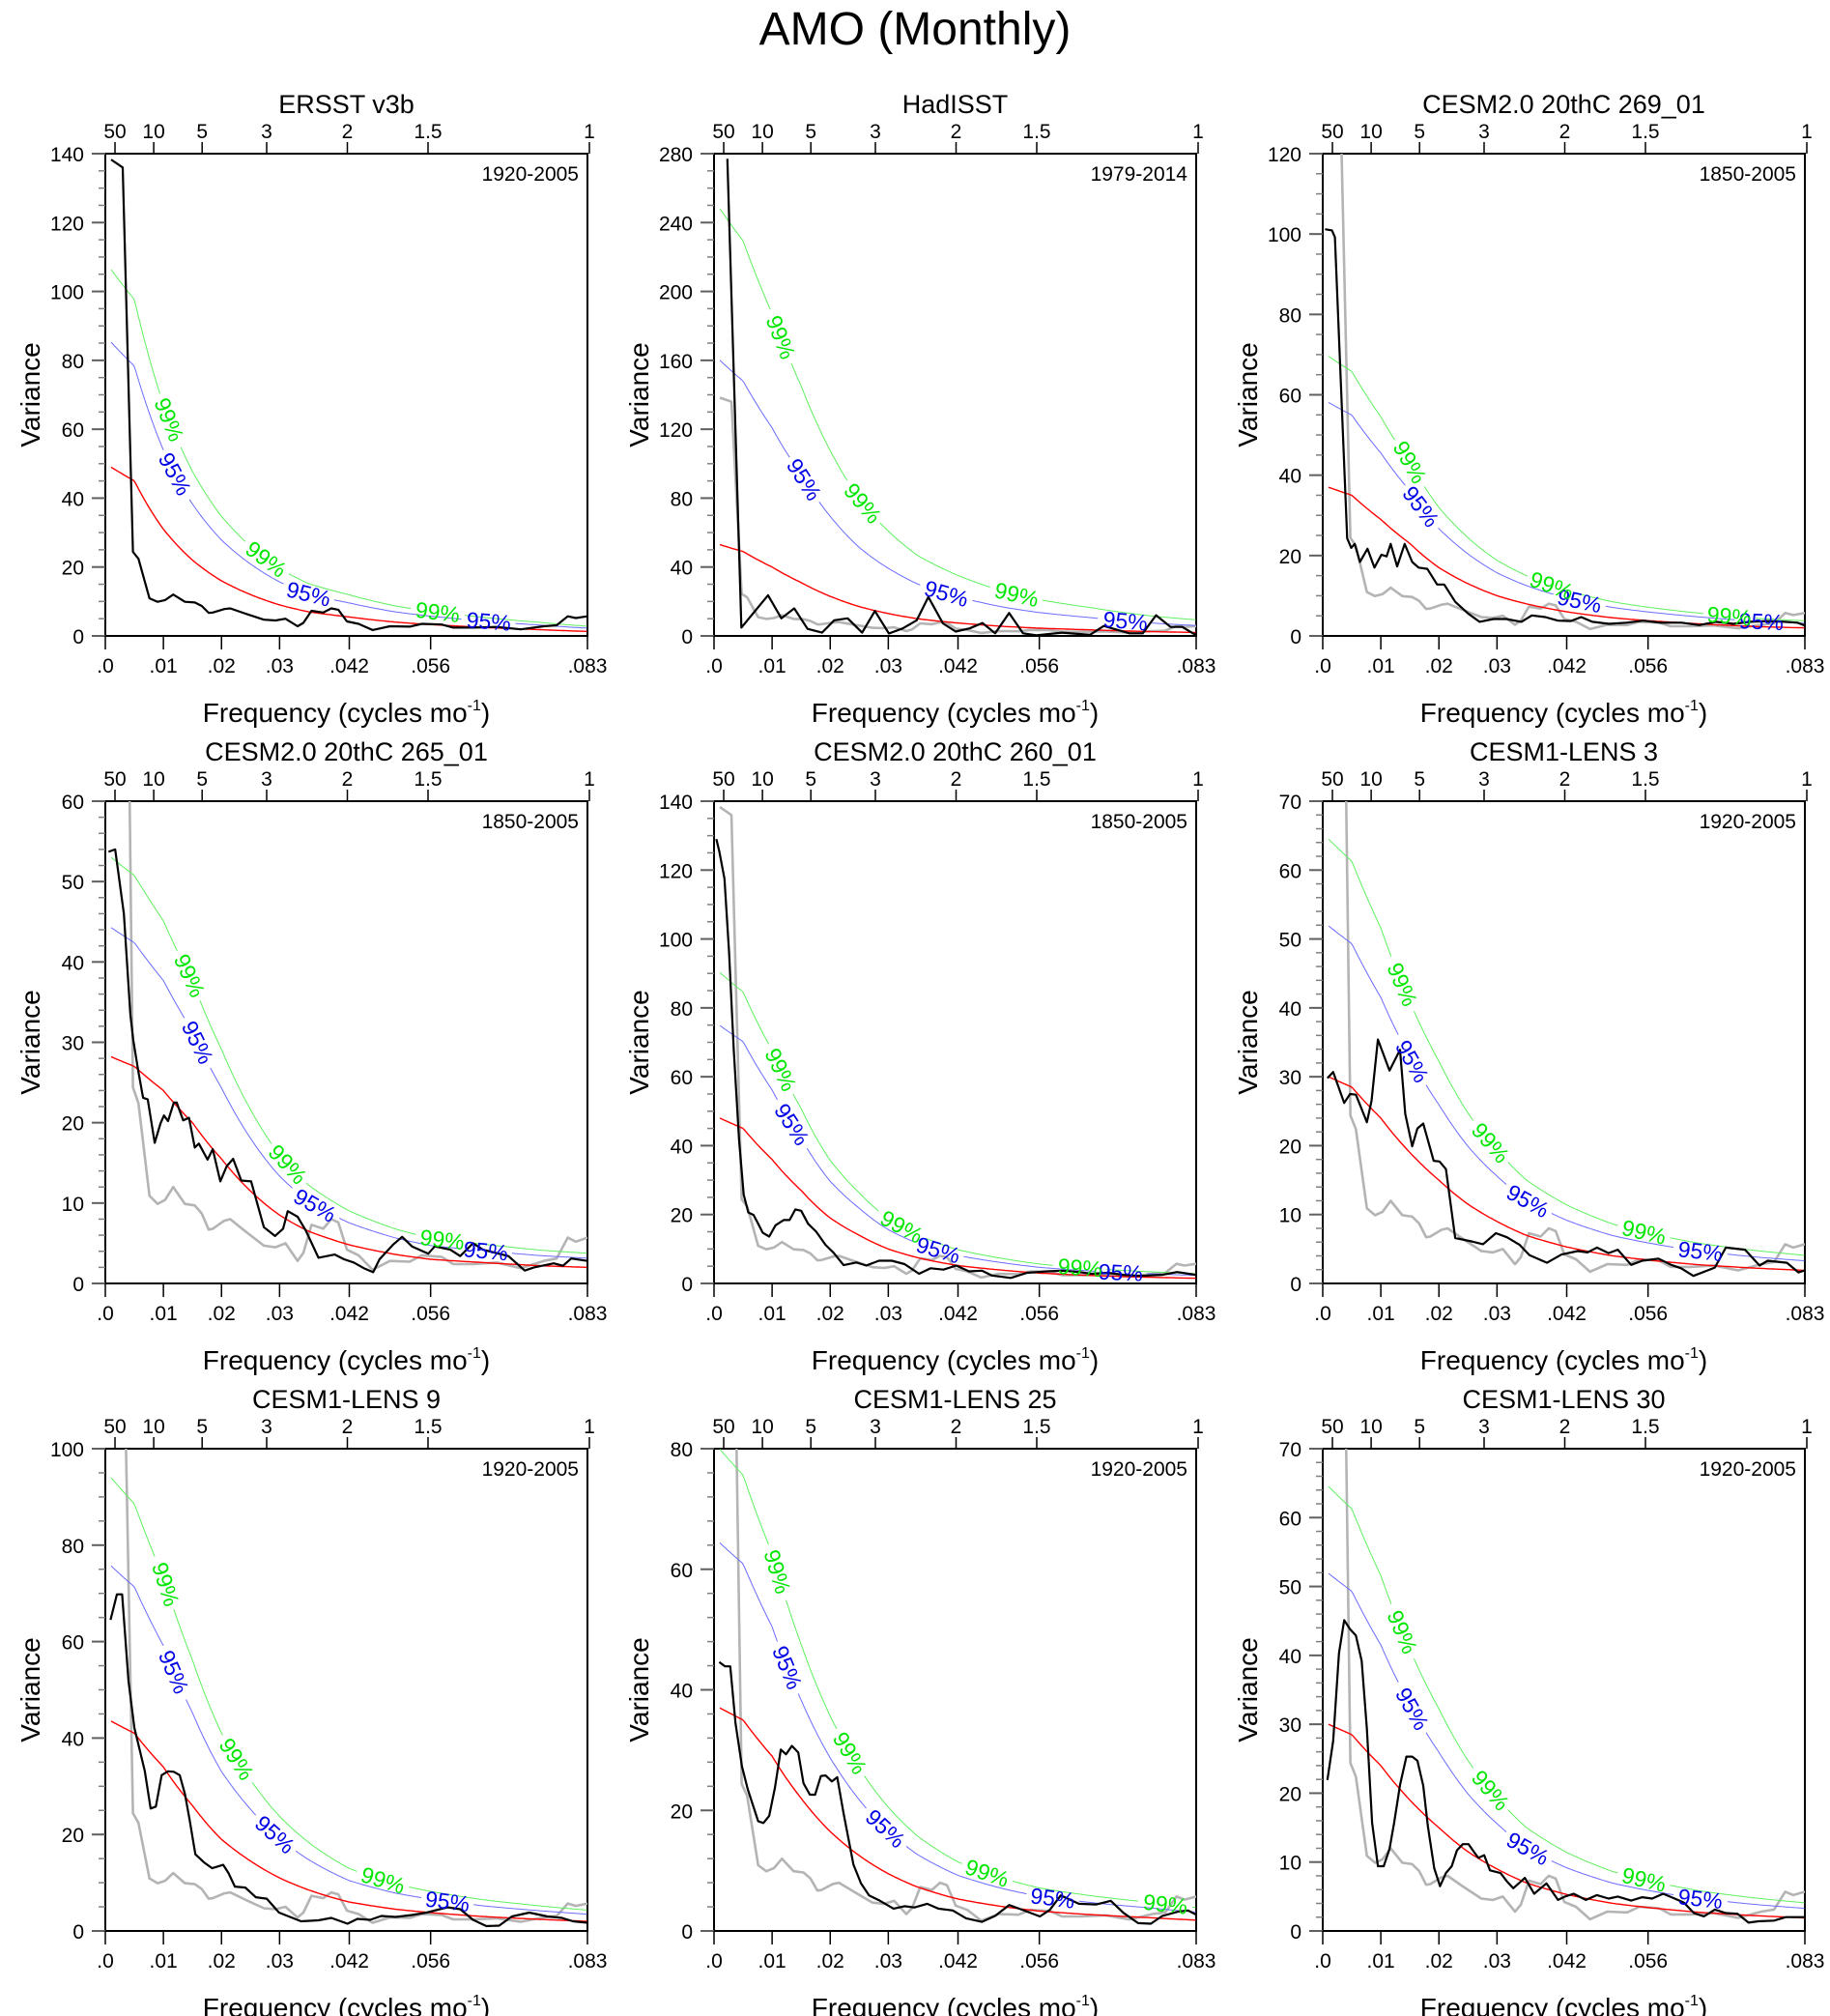 The width and height of the screenshot is (1830, 2016). Describe the element at coordinates (676, 362) in the screenshot. I see `y-tick-label: 160` at that location.